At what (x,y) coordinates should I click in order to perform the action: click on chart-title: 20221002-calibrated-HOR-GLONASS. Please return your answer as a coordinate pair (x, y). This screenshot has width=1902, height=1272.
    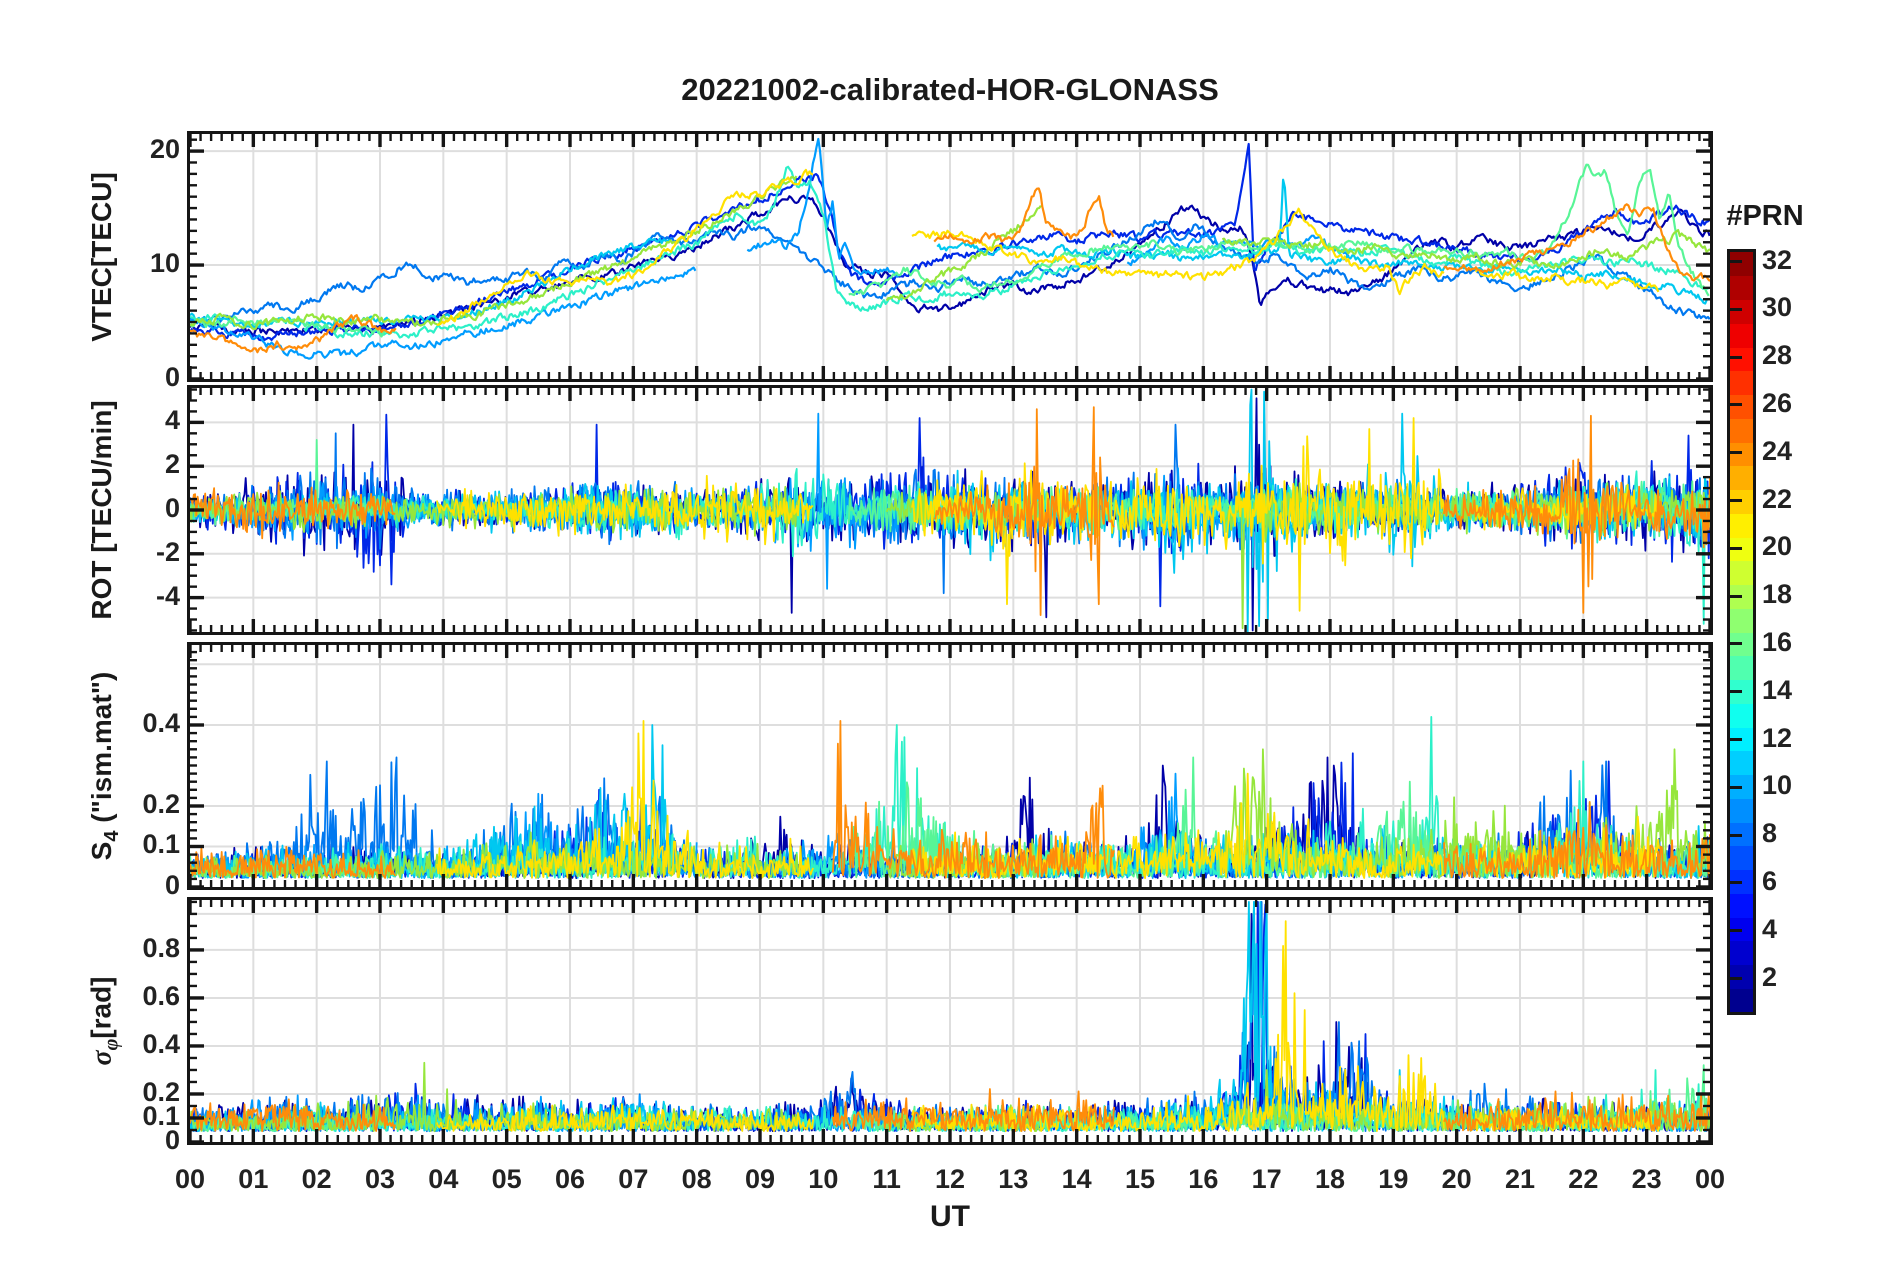
    Looking at the image, I should click on (950, 89).